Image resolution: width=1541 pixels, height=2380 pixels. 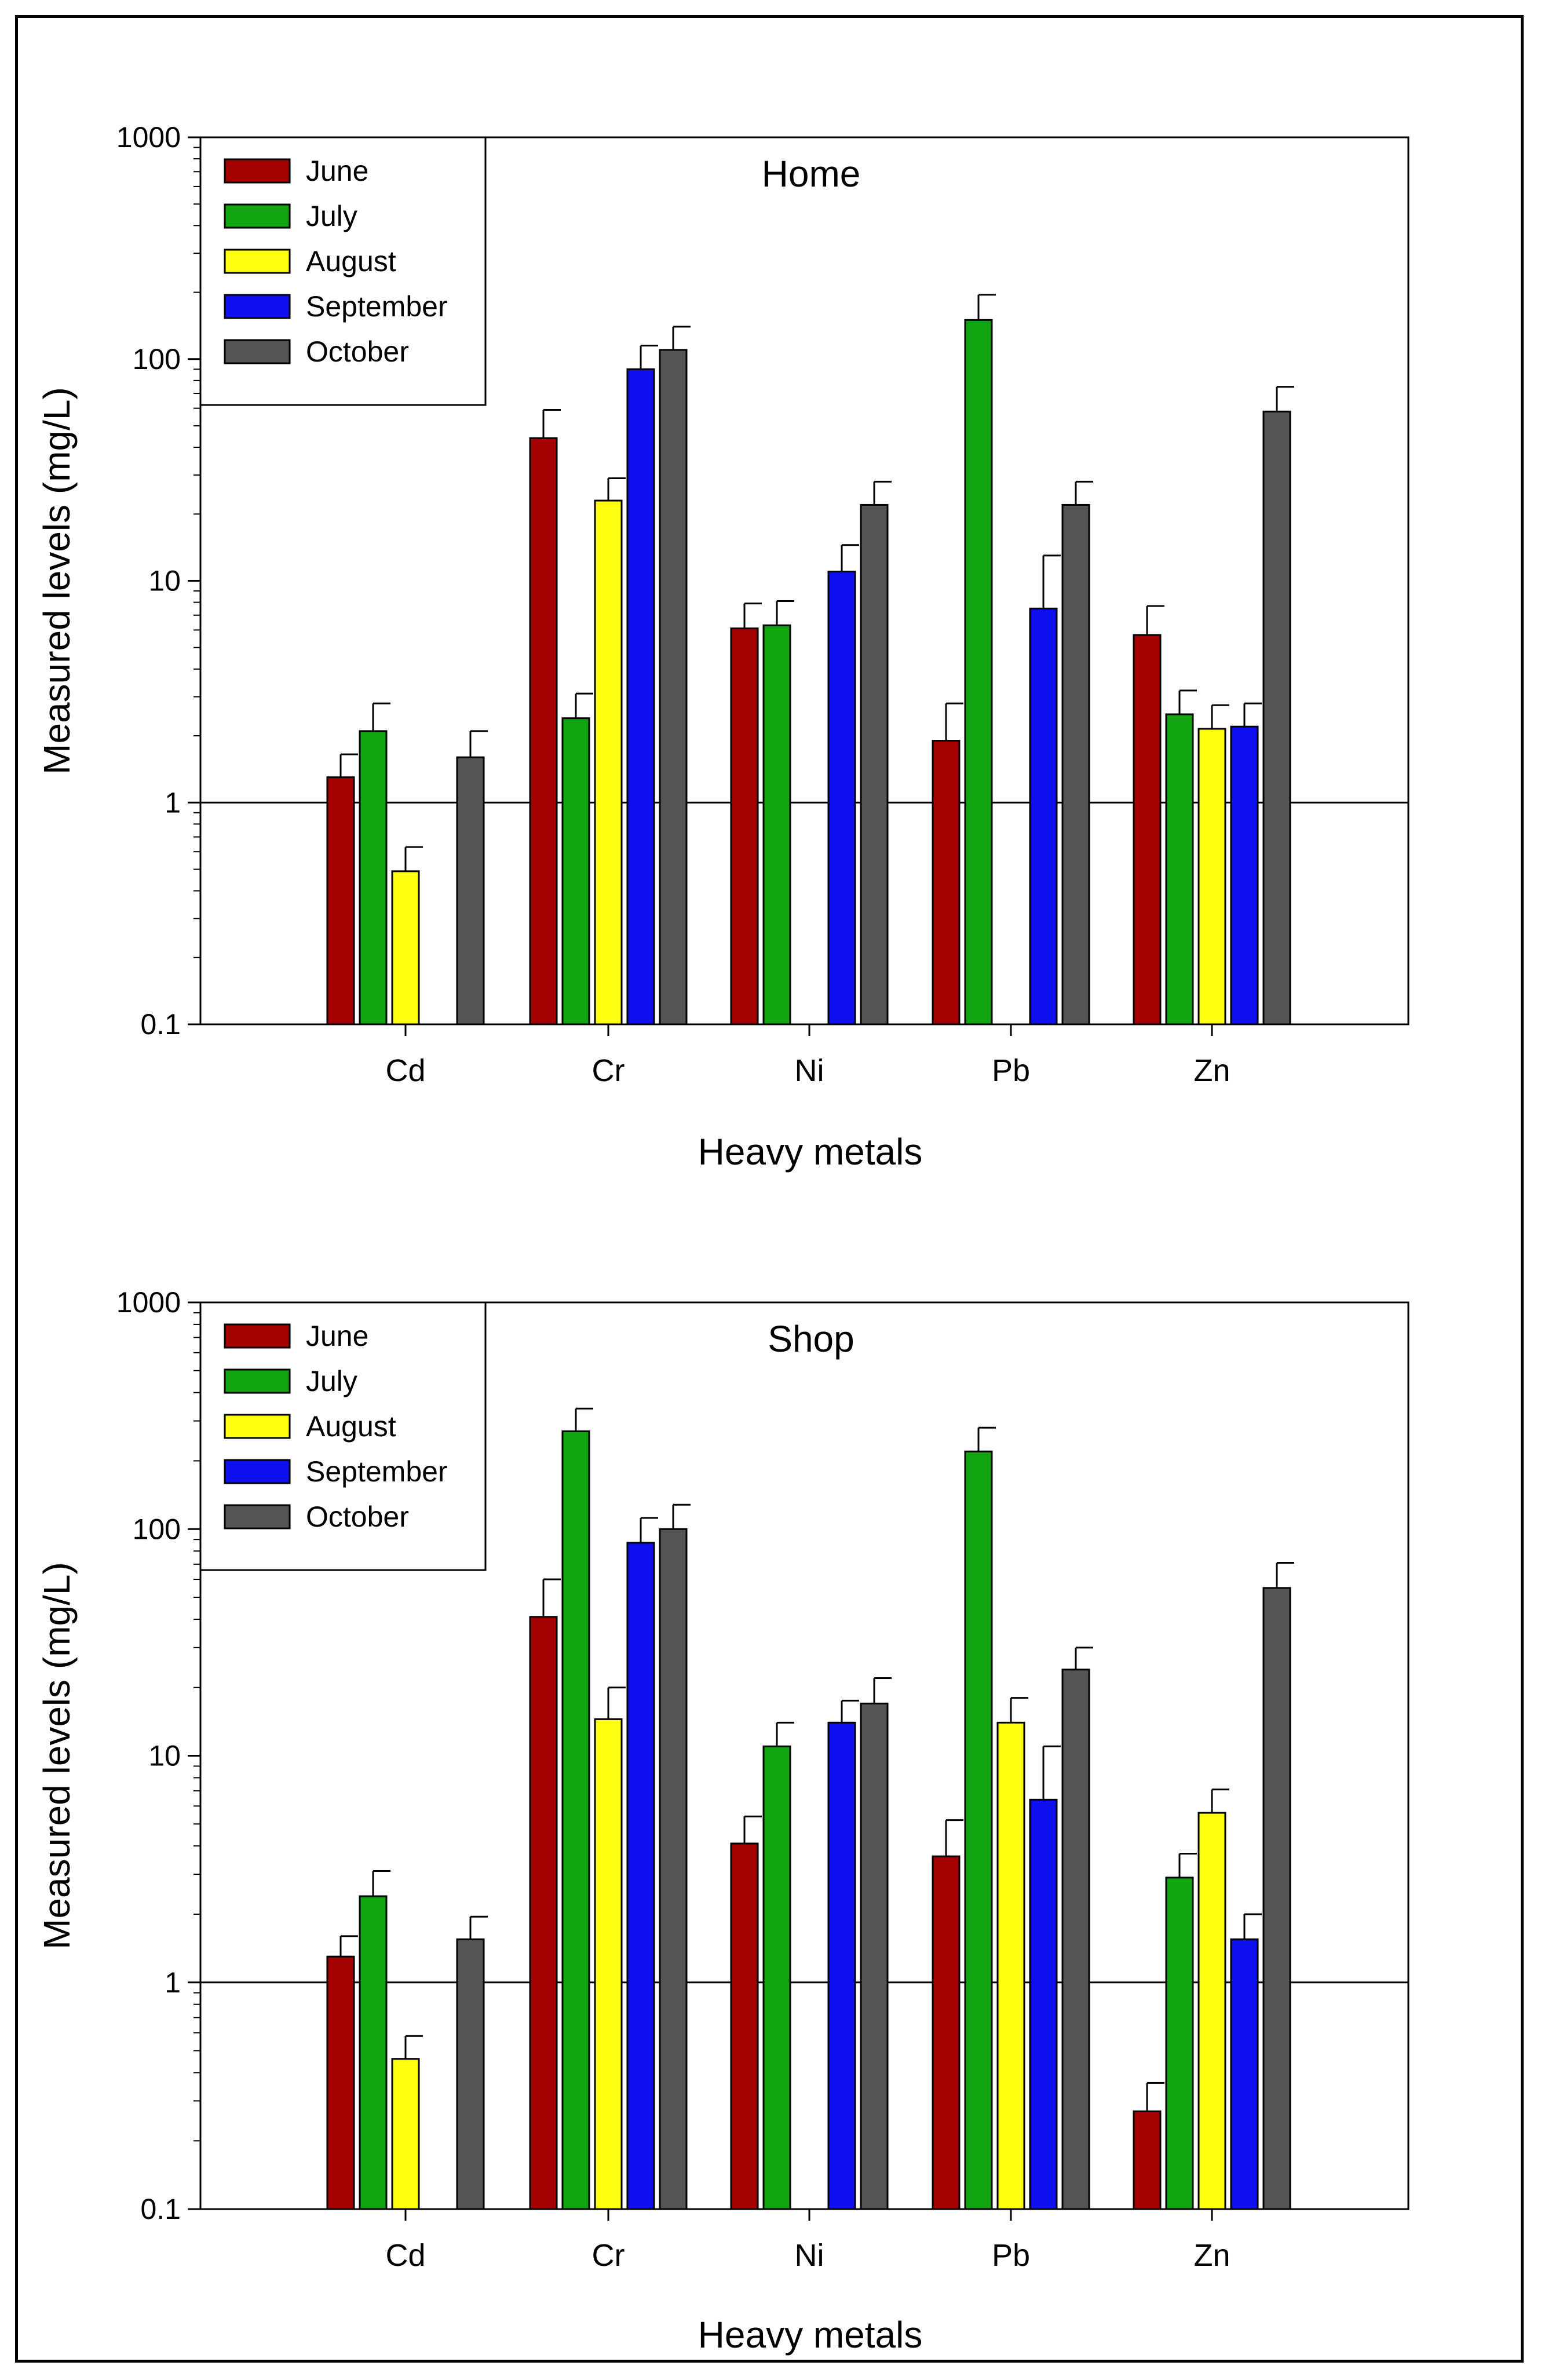 What do you see at coordinates (811, 174) in the screenshot?
I see `chart-title: Home` at bounding box center [811, 174].